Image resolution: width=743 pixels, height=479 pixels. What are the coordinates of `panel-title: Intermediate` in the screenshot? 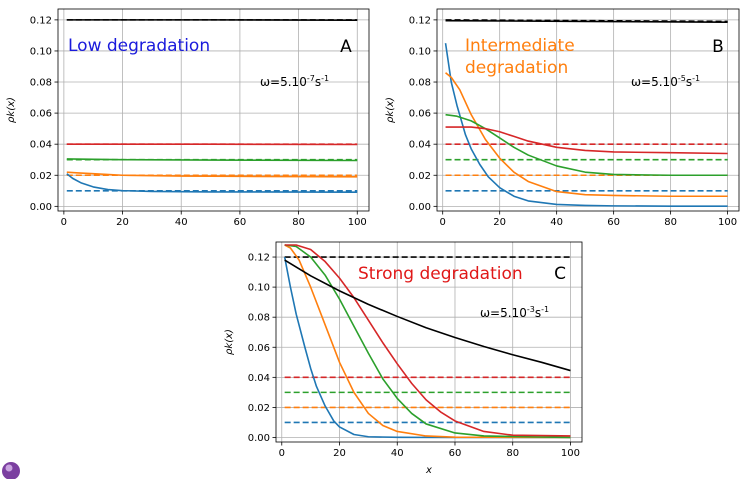 It's located at (520, 46).